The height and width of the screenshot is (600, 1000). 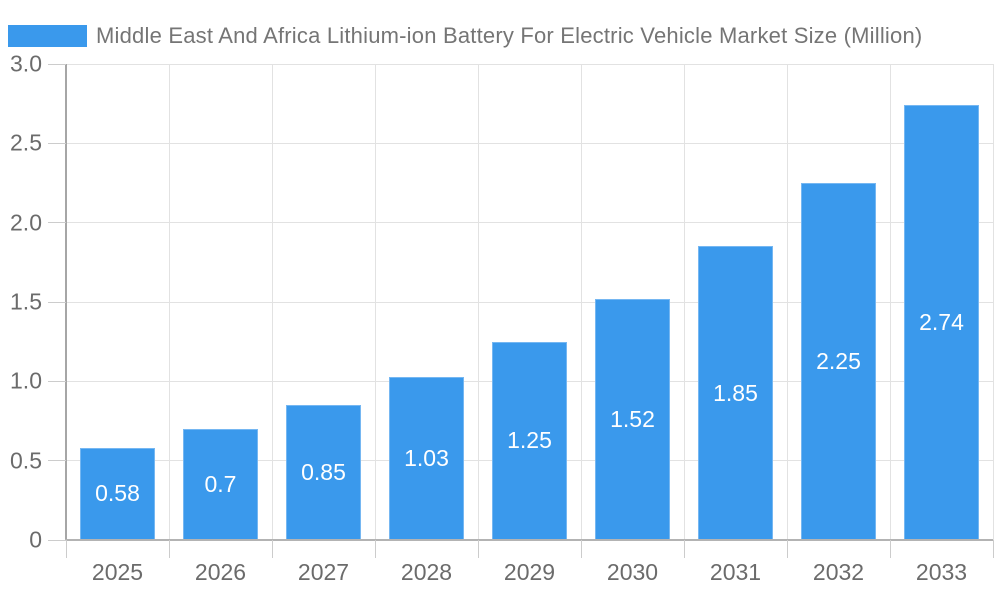 I want to click on bar: 0.85, so click(x=323, y=472).